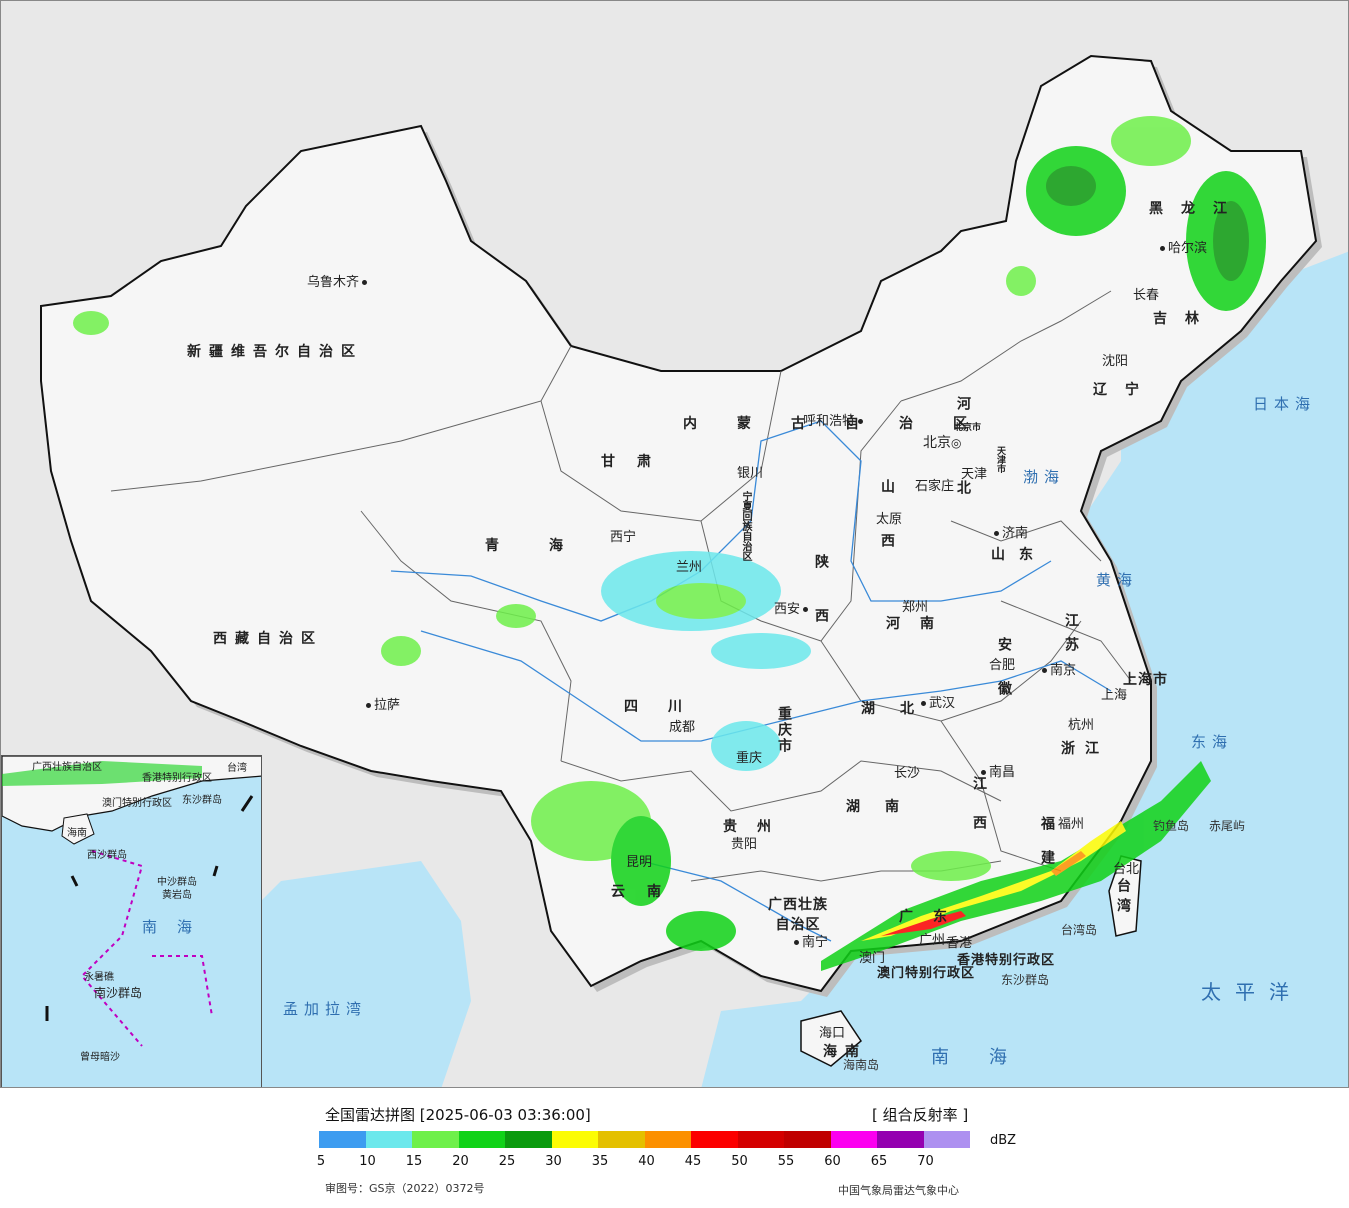 This screenshot has height=1208, width=1349. I want to click on province-hunan: 湖南, so click(885, 807).